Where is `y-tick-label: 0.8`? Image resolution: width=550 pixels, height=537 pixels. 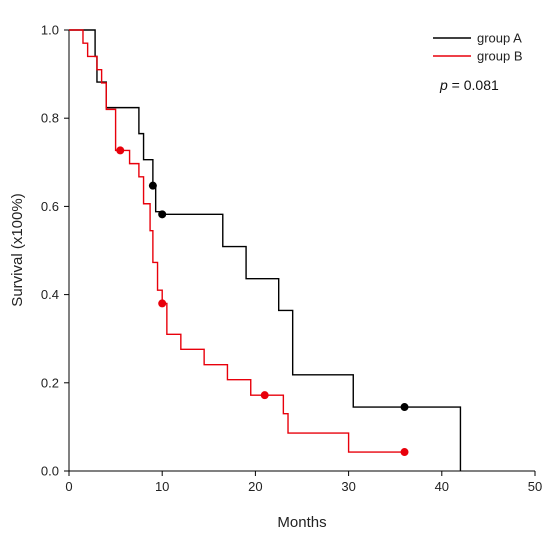
y-tick-label: 0.8 is located at coordinates (50, 118).